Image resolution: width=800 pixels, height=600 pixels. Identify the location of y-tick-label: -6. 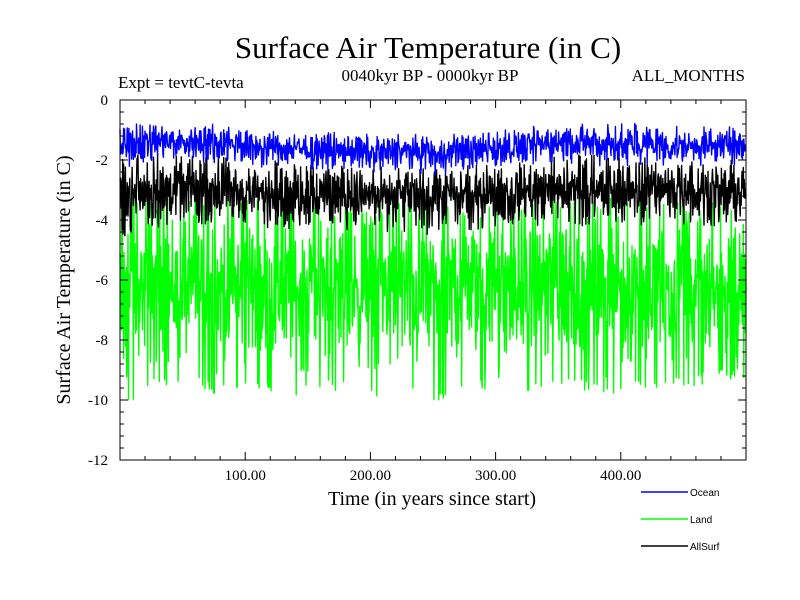
(102, 281).